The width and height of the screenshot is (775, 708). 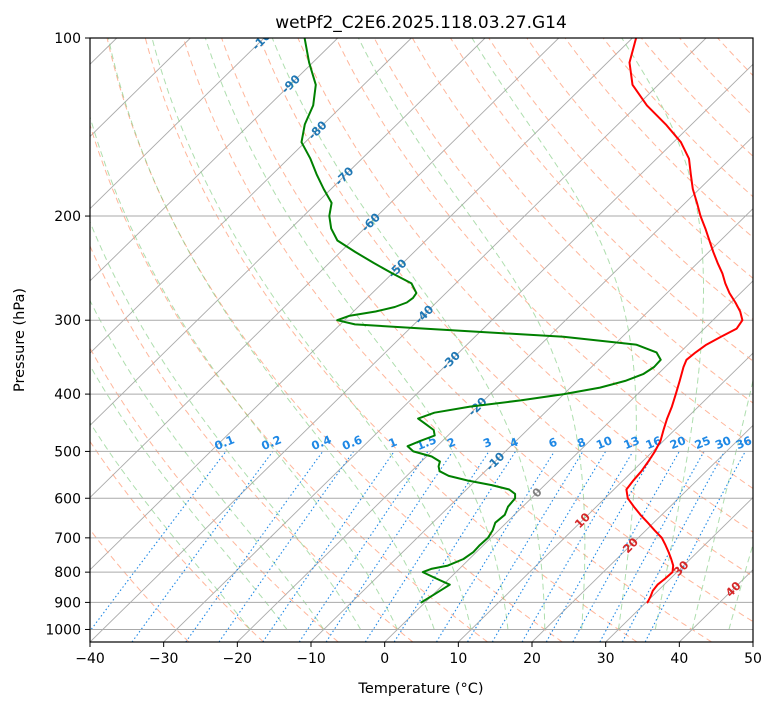 I want to click on temperature-profile-line, so click(x=684, y=321).